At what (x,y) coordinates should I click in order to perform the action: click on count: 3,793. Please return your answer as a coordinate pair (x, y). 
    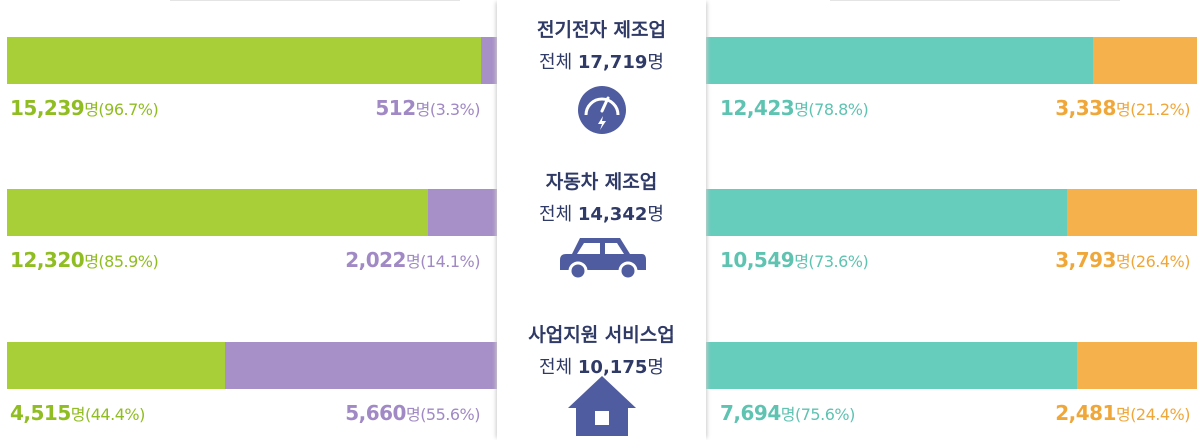
    Looking at the image, I should click on (1085, 260).